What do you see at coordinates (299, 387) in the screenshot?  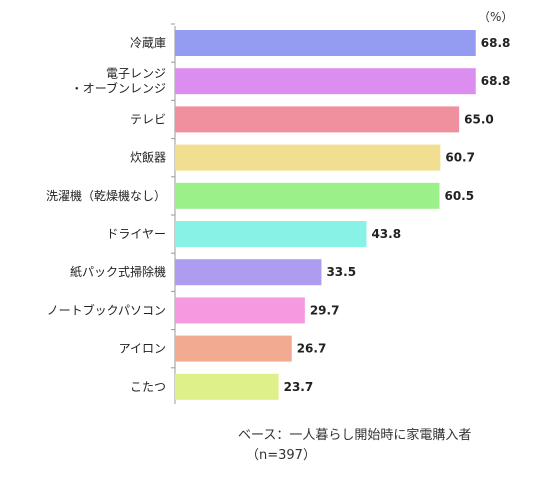 I see `value-label: 23.7` at bounding box center [299, 387].